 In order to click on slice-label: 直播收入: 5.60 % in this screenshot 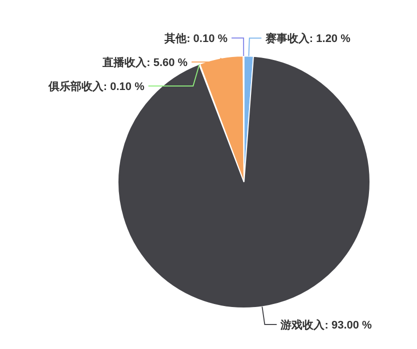, I will do `click(145, 62)`.